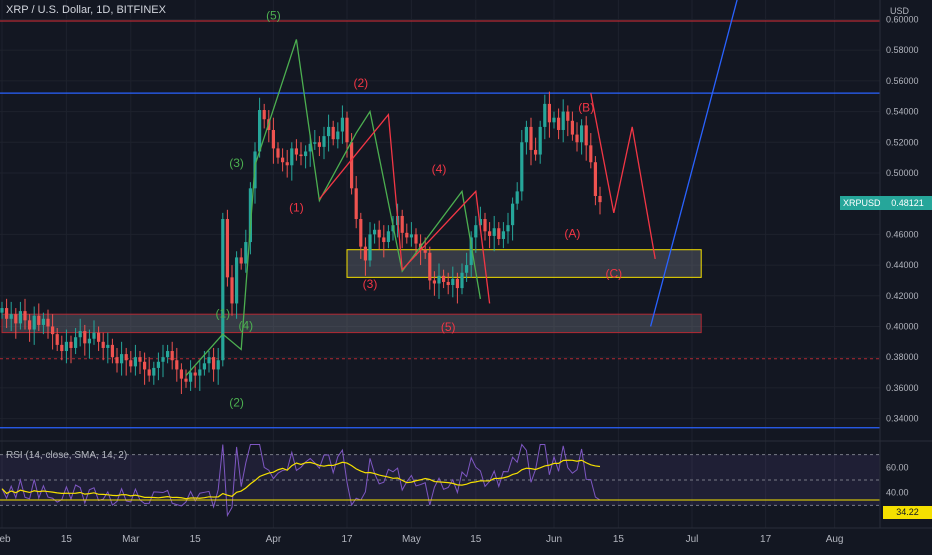 This screenshot has width=932, height=555. I want to click on last-price-text: 0.48121, so click(907, 203).